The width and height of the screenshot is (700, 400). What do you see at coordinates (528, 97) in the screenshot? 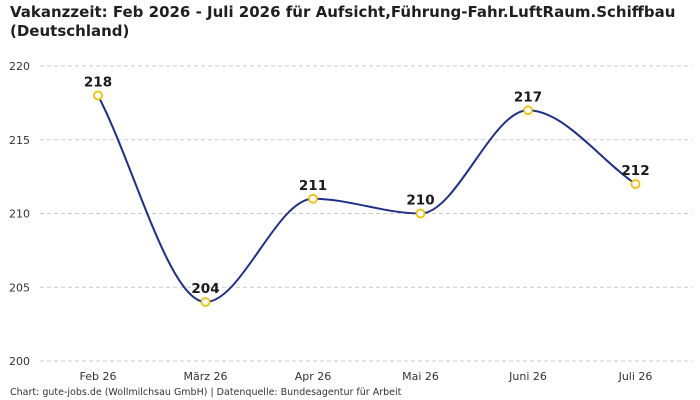
I see `data-label: 217` at bounding box center [528, 97].